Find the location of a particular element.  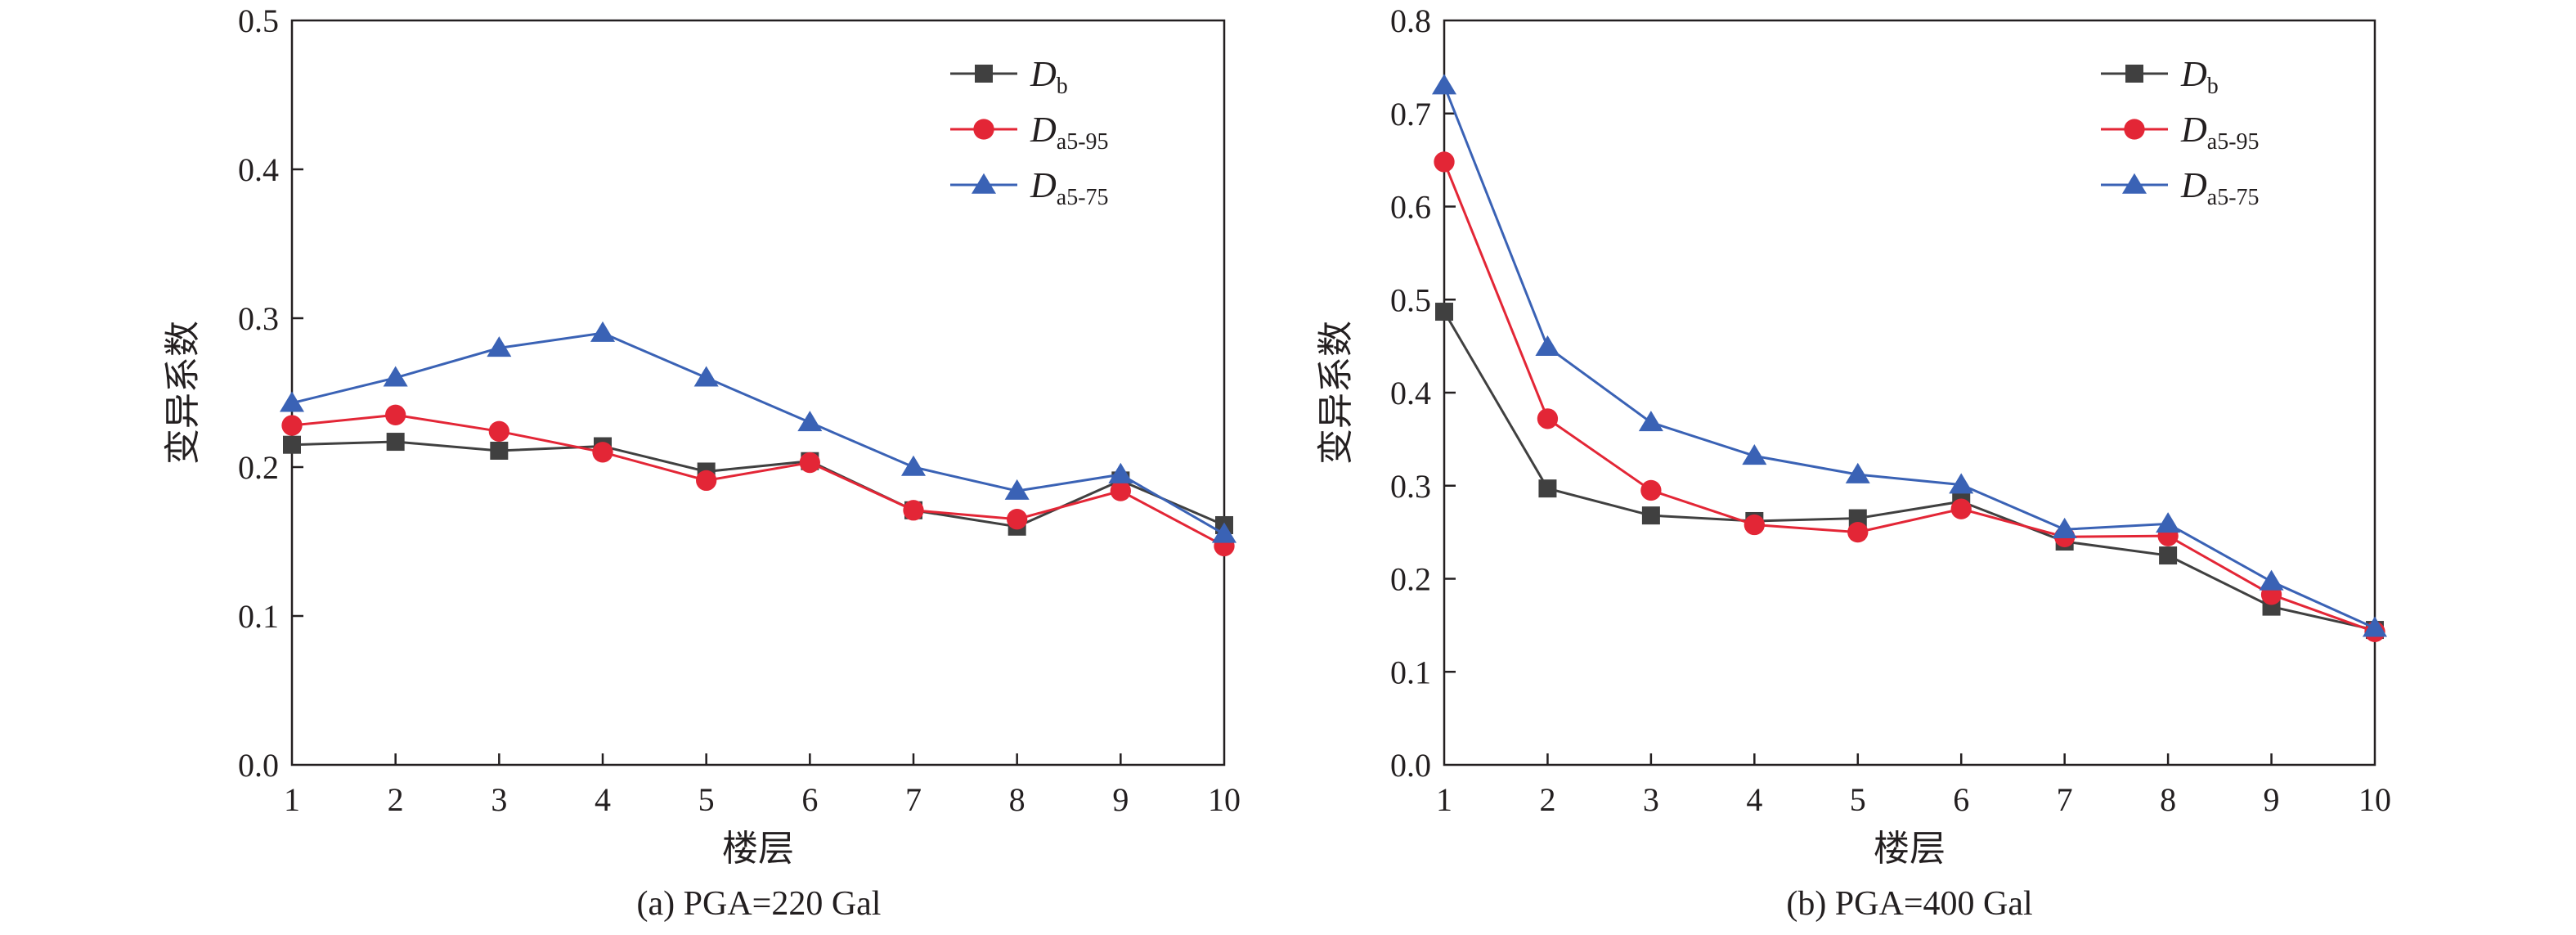

x-tick-label: 6 is located at coordinates (1961, 799).